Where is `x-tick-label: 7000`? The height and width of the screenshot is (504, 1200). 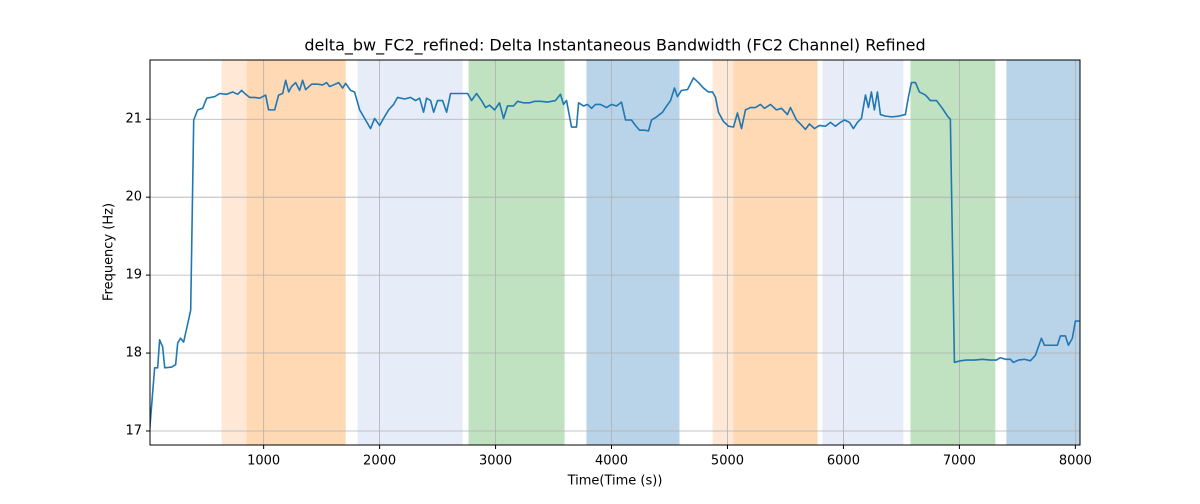 x-tick-label: 7000 is located at coordinates (959, 461).